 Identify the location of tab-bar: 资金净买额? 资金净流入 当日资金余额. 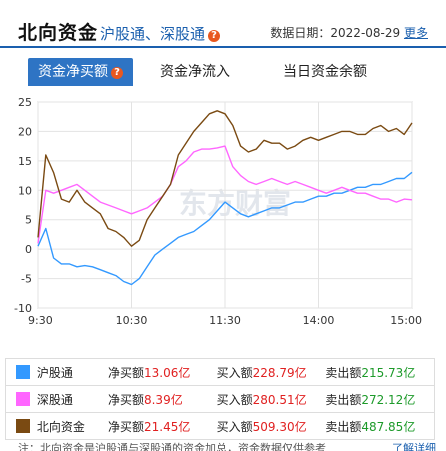
(223, 73).